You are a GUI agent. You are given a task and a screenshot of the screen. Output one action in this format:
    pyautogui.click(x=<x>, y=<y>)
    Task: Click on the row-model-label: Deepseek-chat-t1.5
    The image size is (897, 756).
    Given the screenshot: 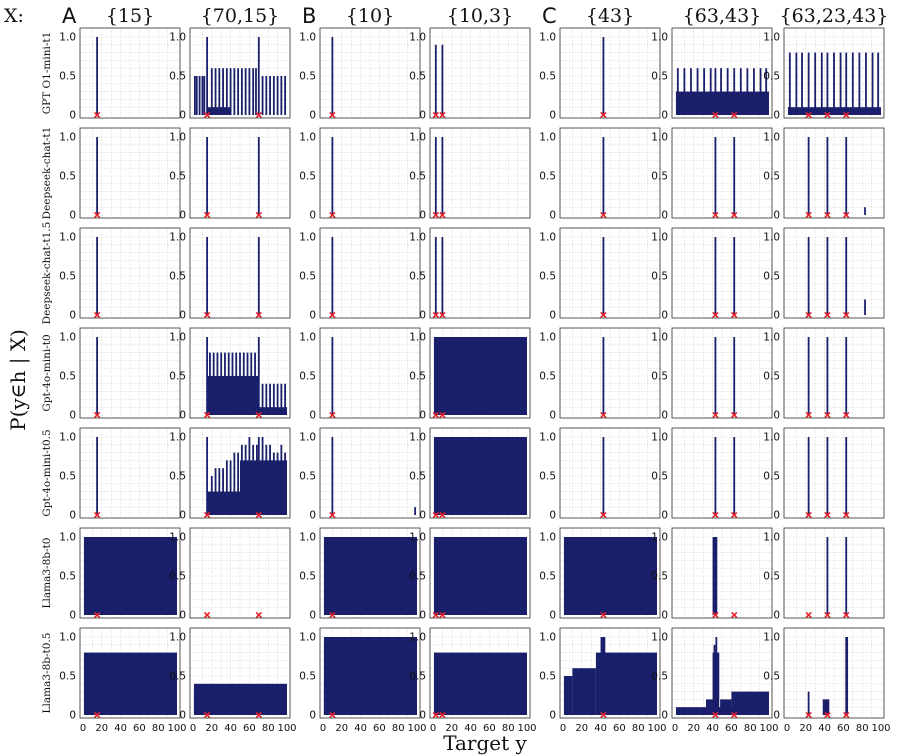 What is the action you would take?
    pyautogui.click(x=47, y=273)
    